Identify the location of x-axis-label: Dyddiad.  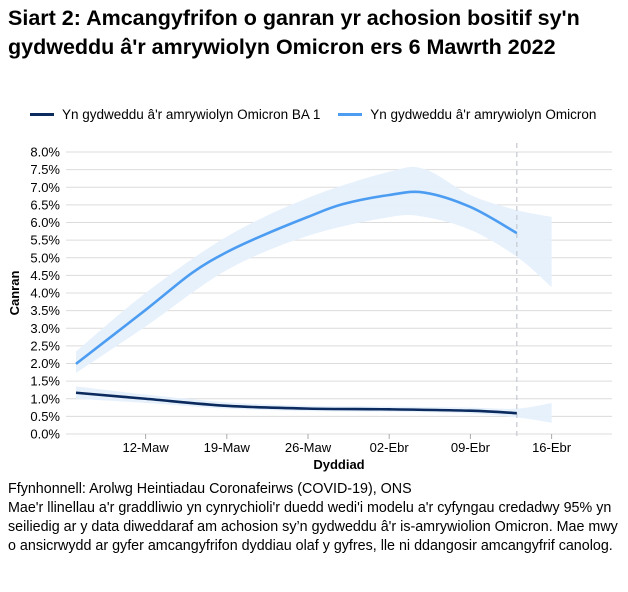
(338, 464).